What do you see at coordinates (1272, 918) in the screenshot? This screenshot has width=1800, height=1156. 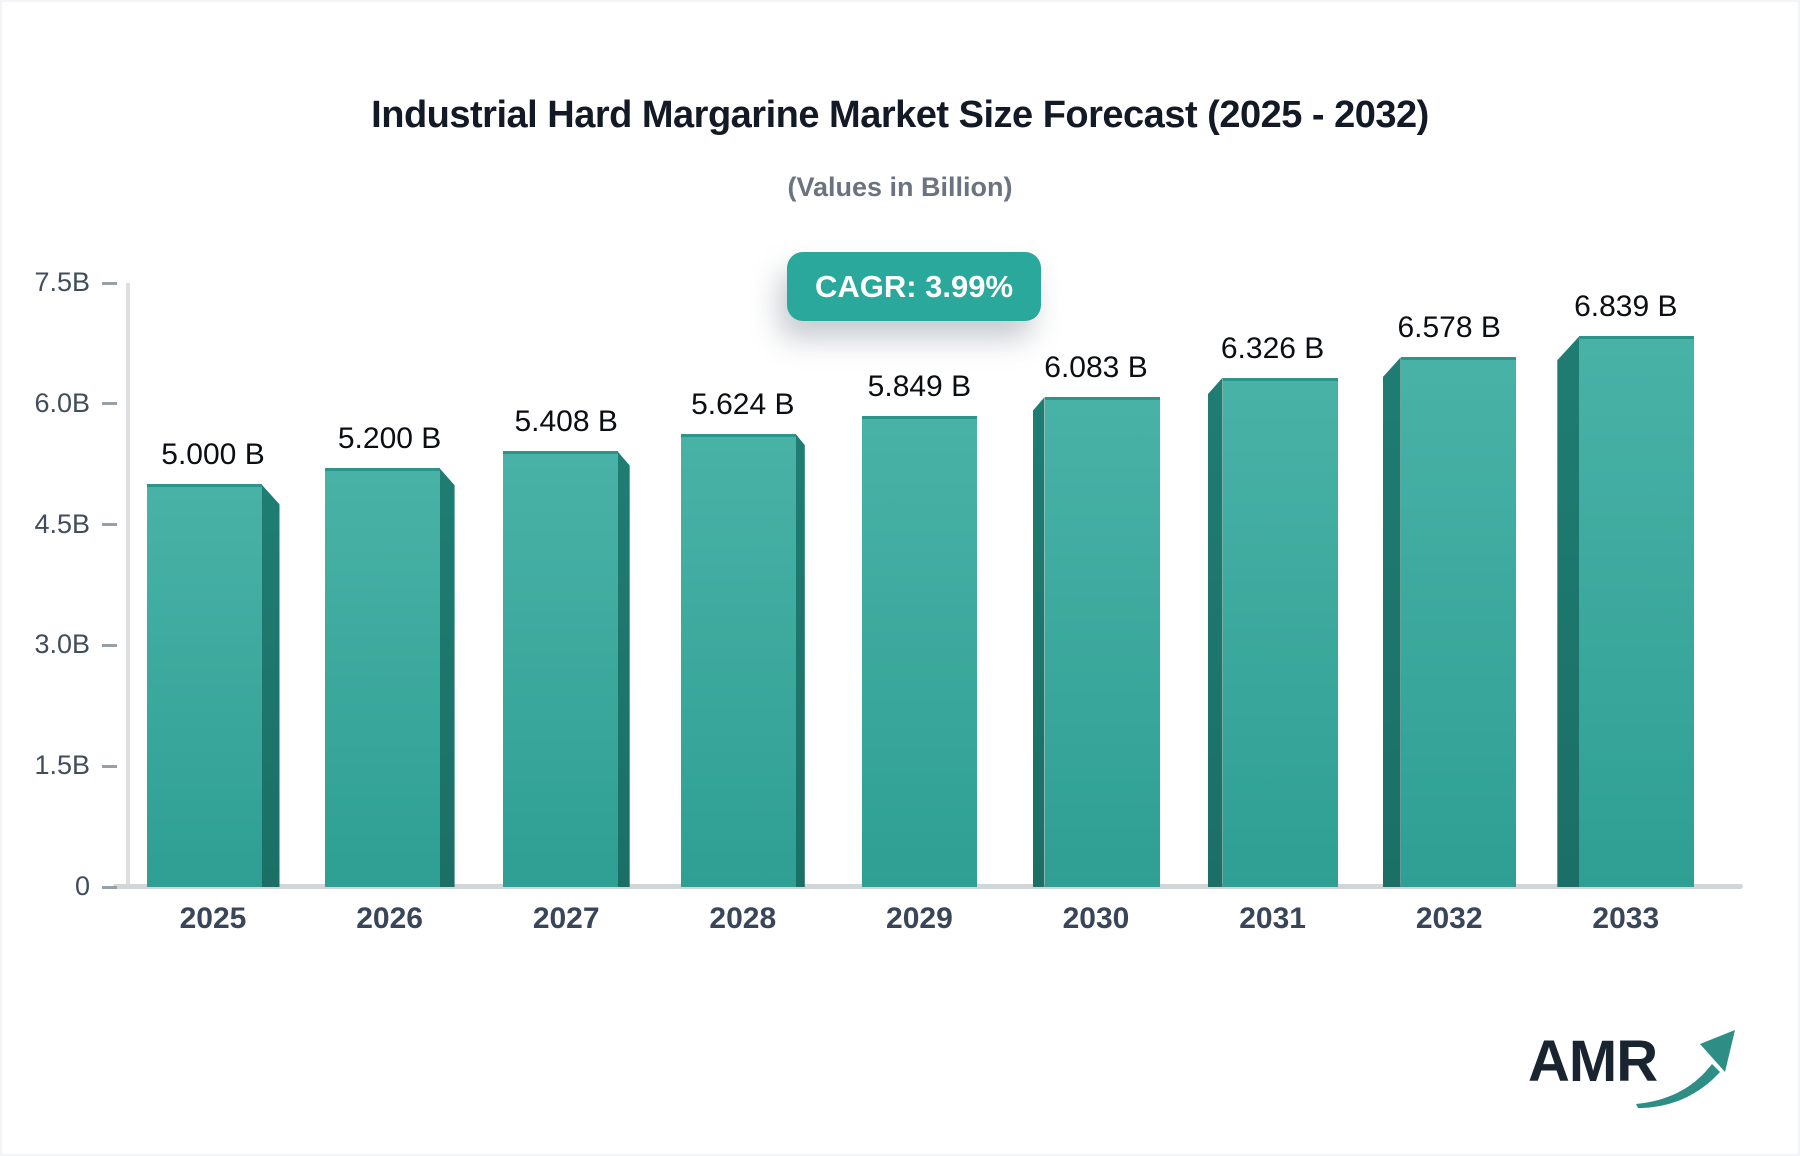 I see `x-tick-label: 2031` at bounding box center [1272, 918].